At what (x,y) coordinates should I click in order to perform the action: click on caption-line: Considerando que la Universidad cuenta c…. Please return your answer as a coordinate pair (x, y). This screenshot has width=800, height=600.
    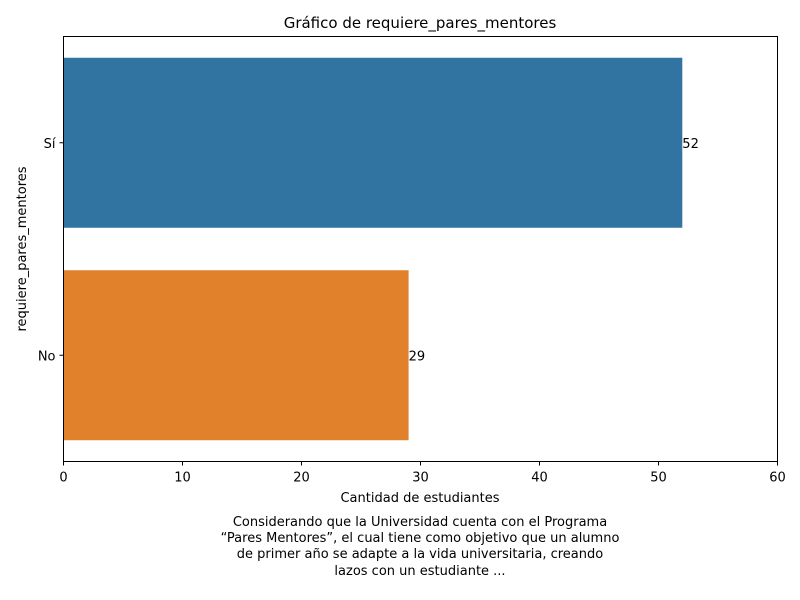
    Looking at the image, I should click on (420, 522).